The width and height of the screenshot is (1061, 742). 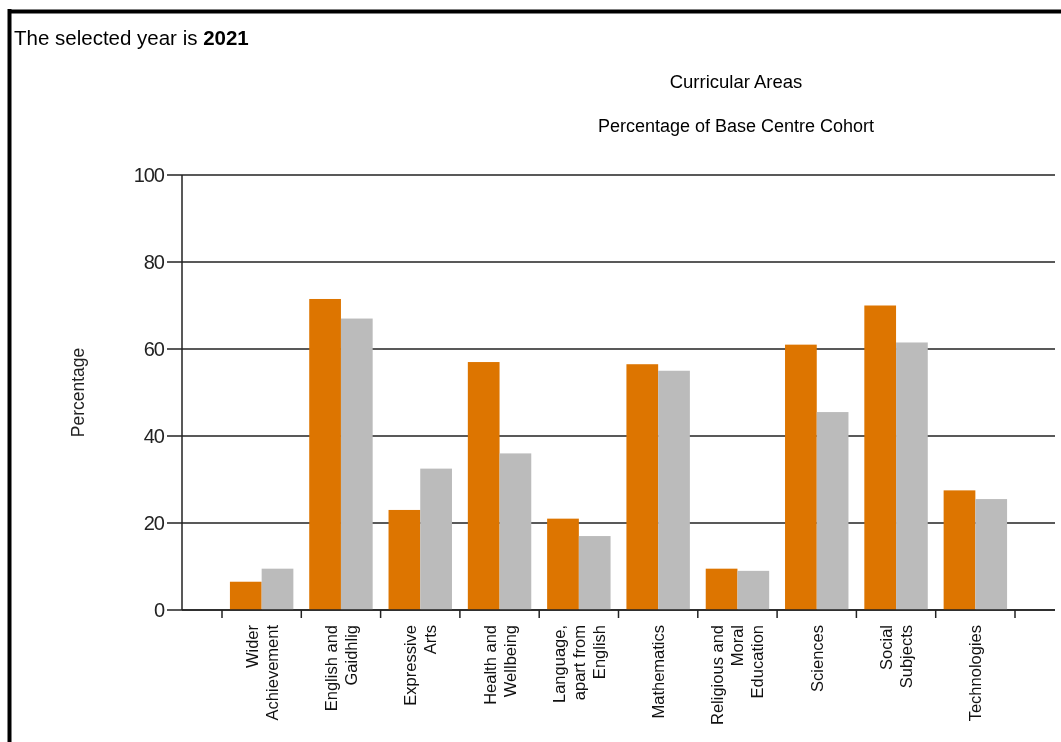 What do you see at coordinates (737, 675) in the screenshot?
I see `x-tick-label: Religious and Moral Education` at bounding box center [737, 675].